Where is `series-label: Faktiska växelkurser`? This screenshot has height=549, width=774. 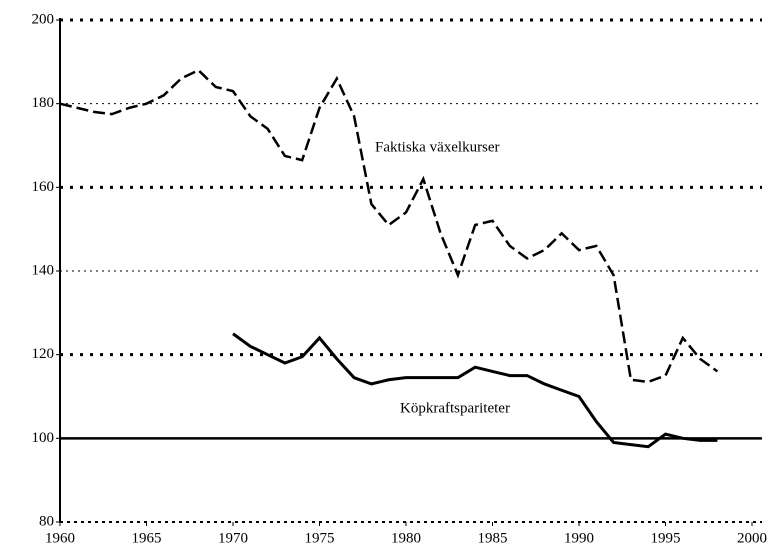 series-label: Faktiska växelkurser is located at coordinates (437, 147).